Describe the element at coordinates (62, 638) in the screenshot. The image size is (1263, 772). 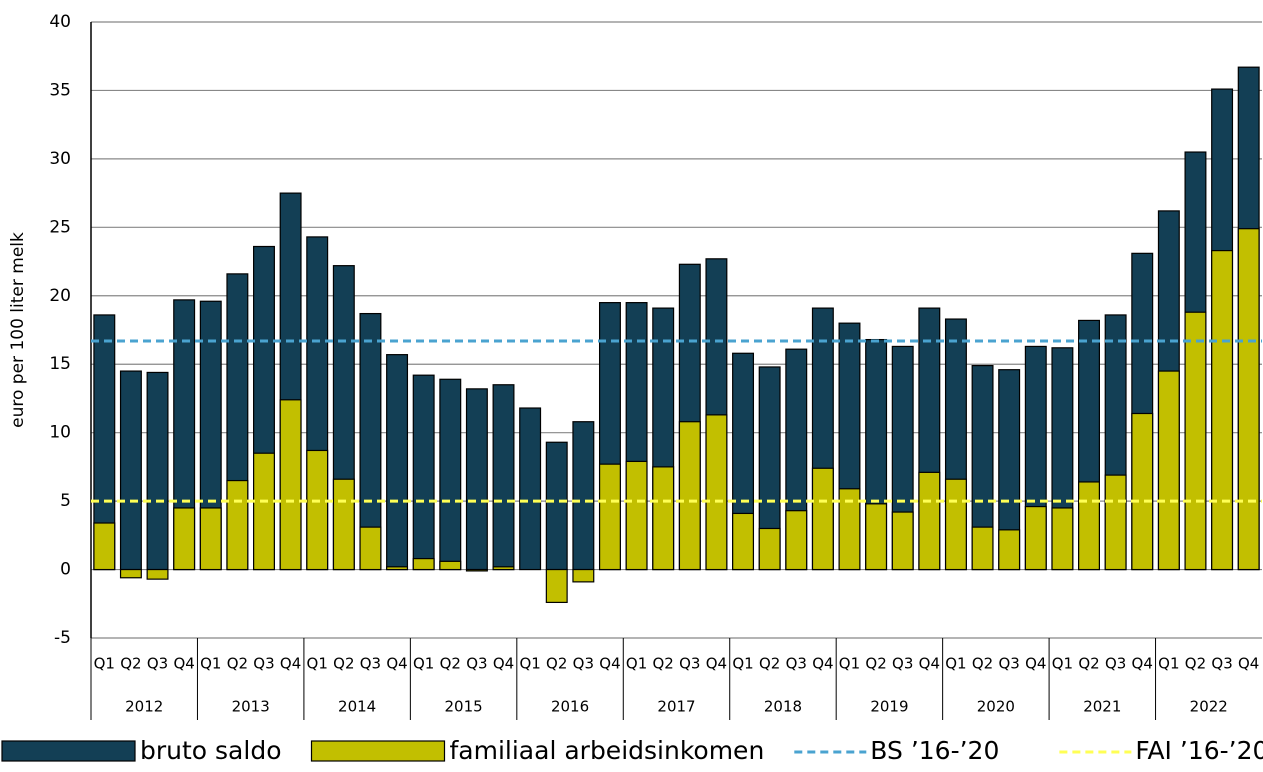
I see `y-tick-label: -5` at that location.